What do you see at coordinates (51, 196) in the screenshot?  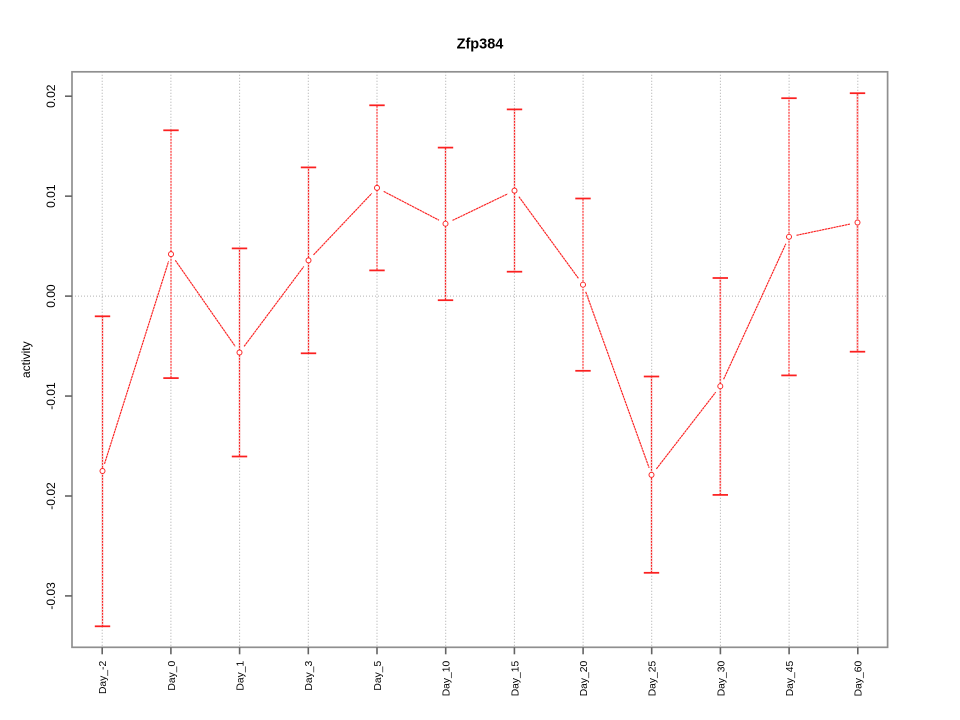 I see `svg-text: 0.01` at bounding box center [51, 196].